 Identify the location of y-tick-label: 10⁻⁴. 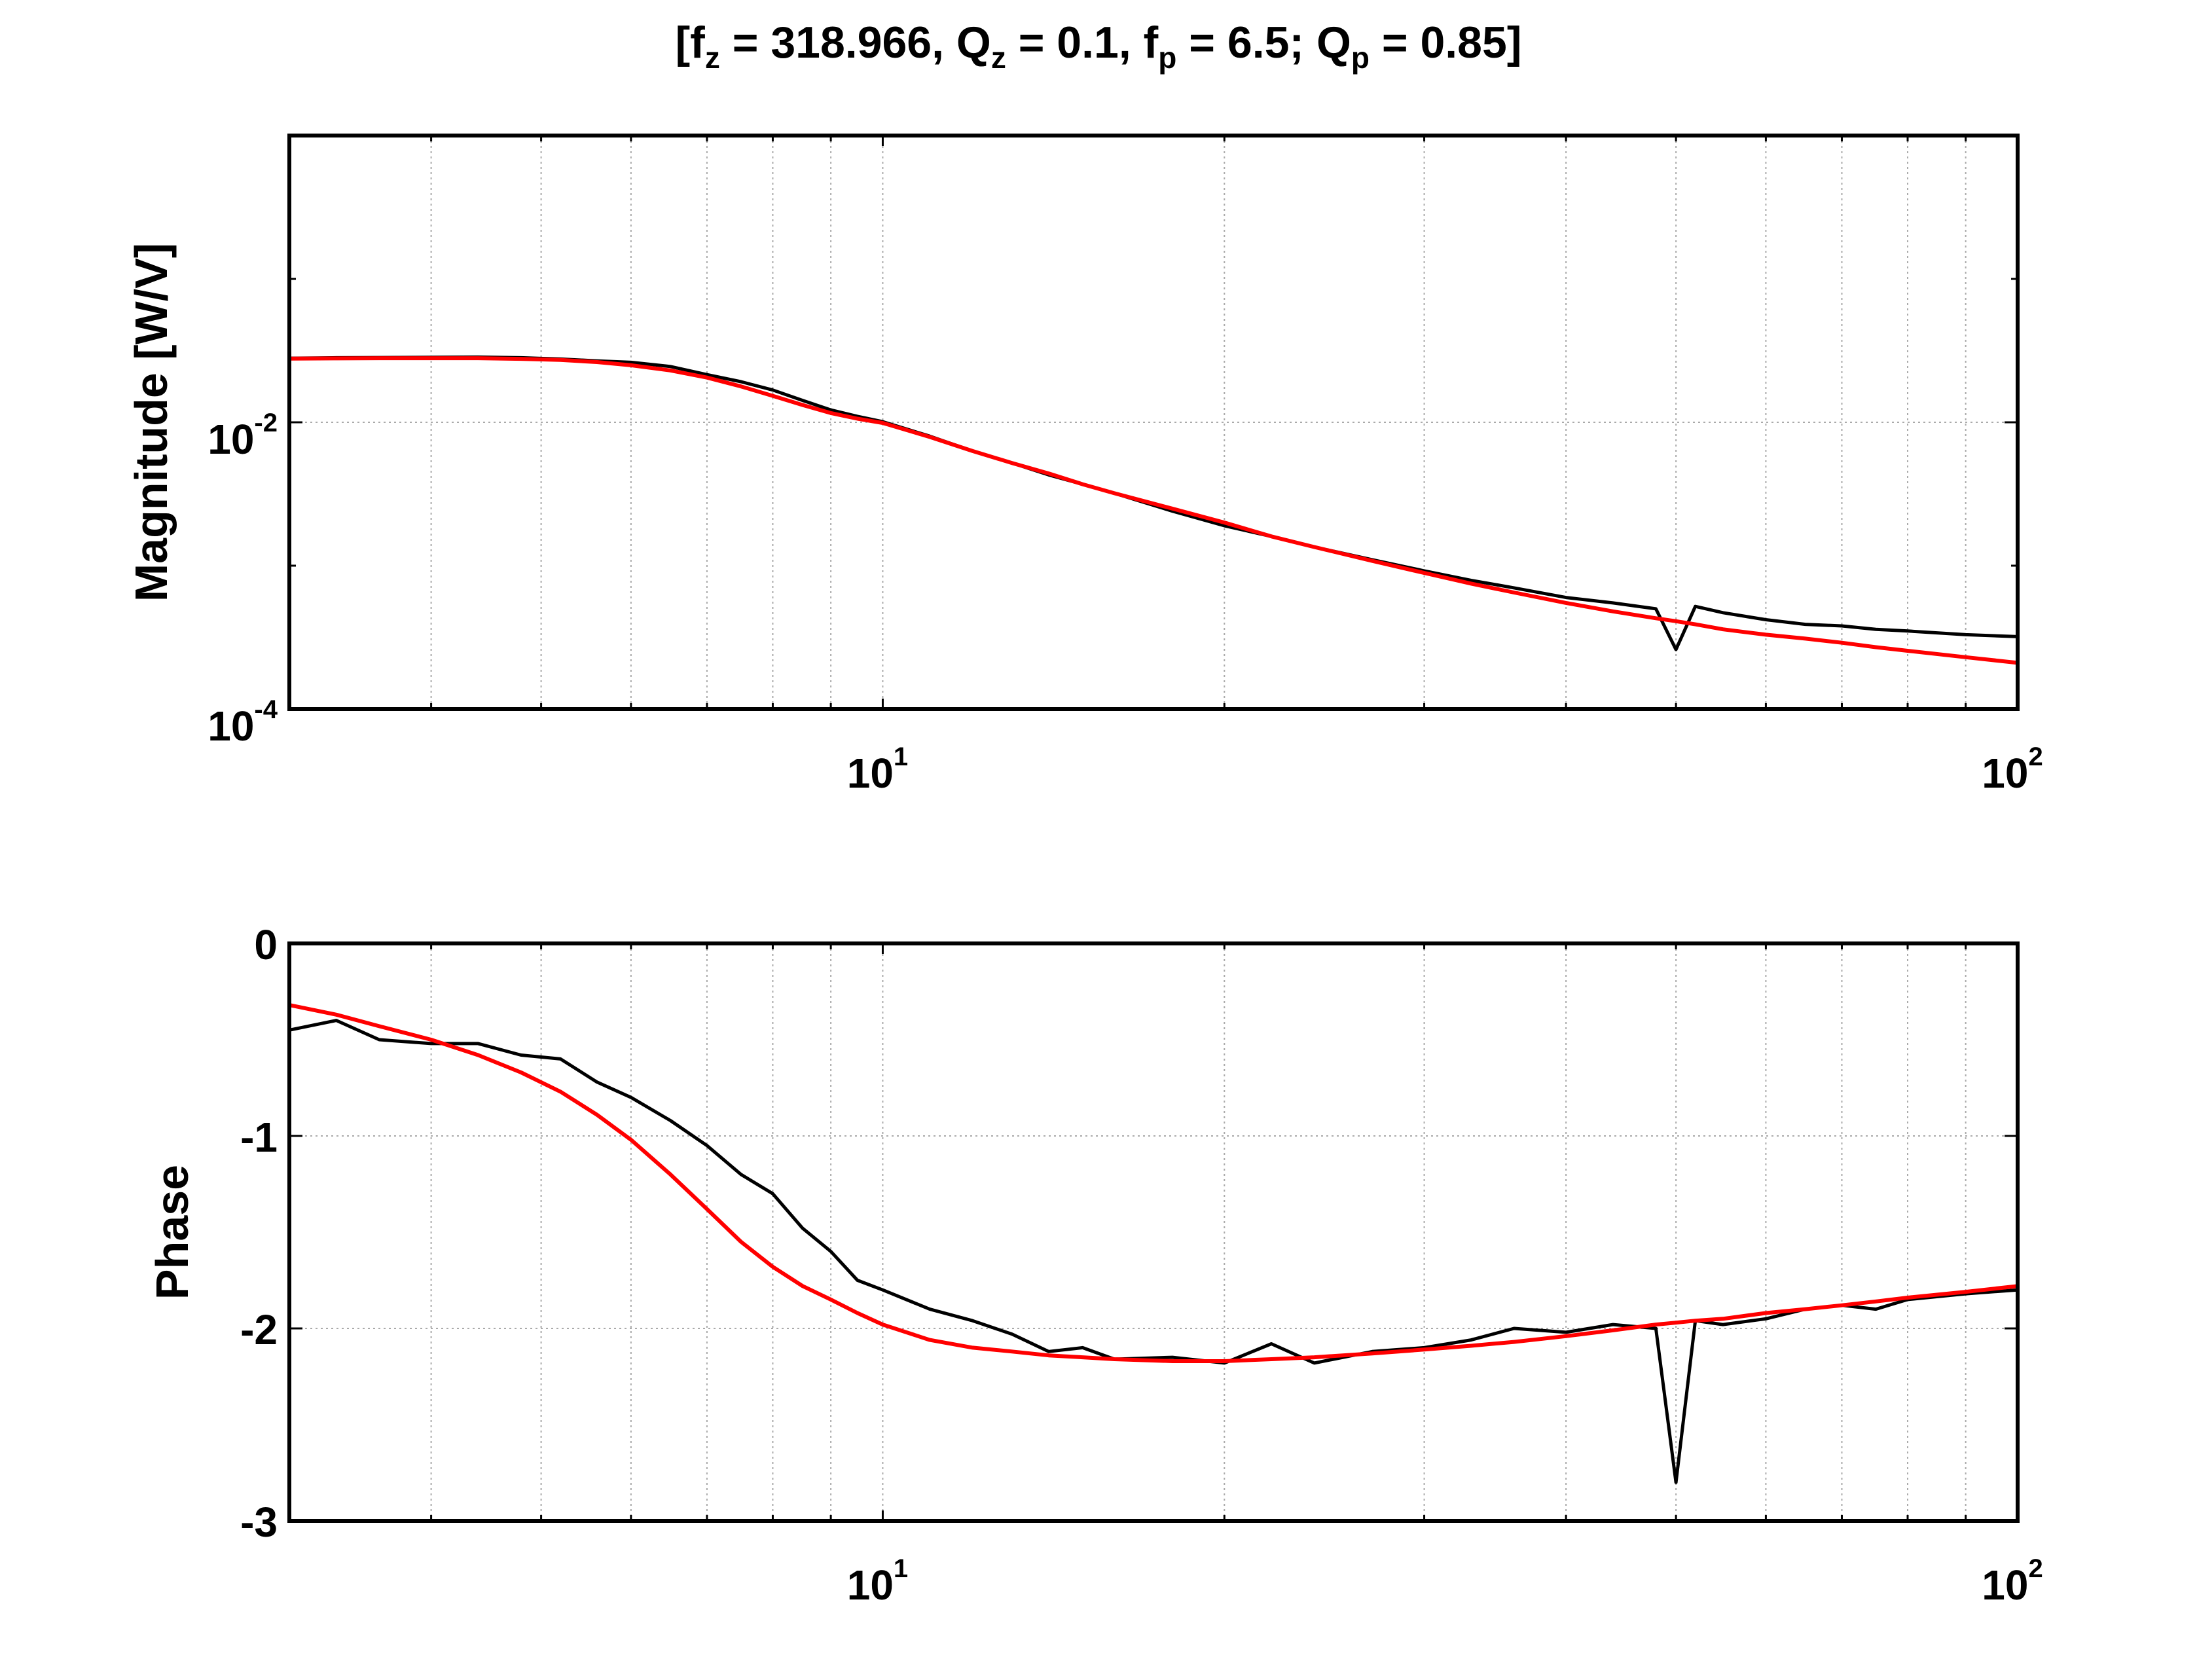
(243, 722).